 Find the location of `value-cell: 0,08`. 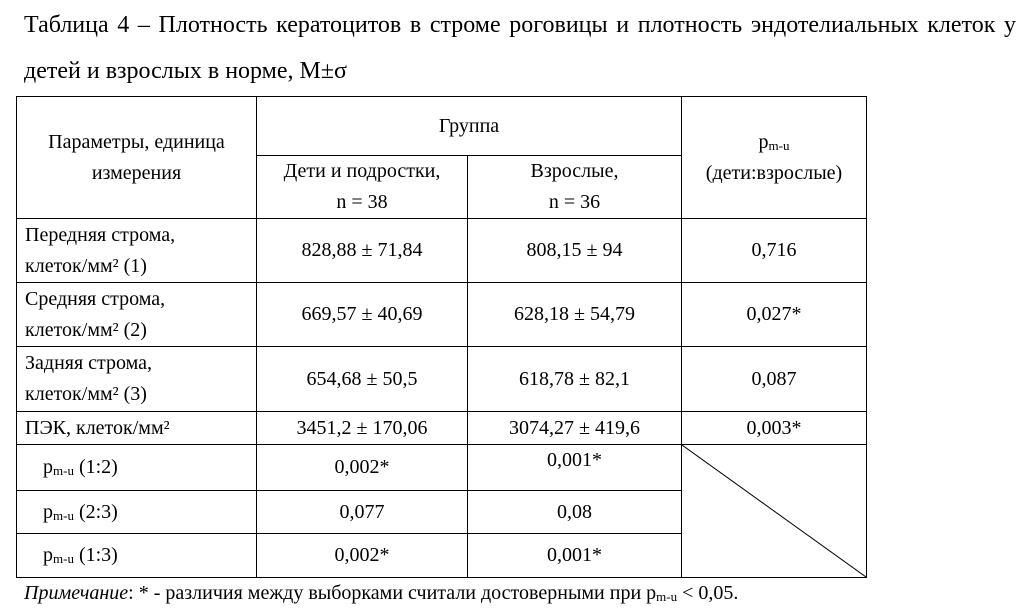

value-cell: 0,08 is located at coordinates (574, 512).